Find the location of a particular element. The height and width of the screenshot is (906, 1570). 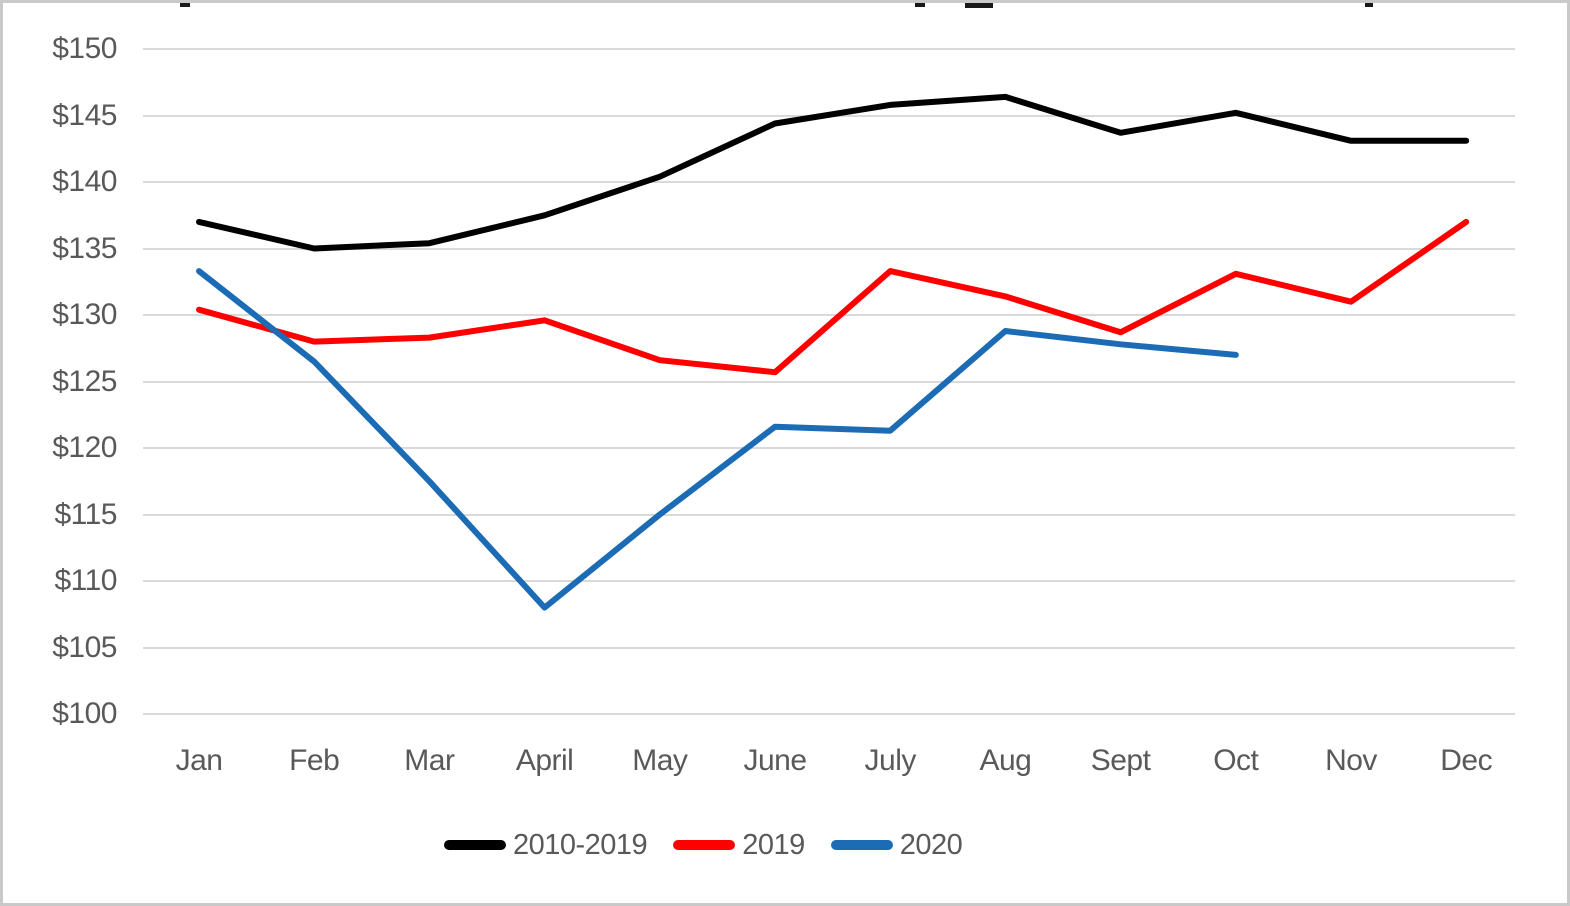

legend-label: 2019 is located at coordinates (773, 845).